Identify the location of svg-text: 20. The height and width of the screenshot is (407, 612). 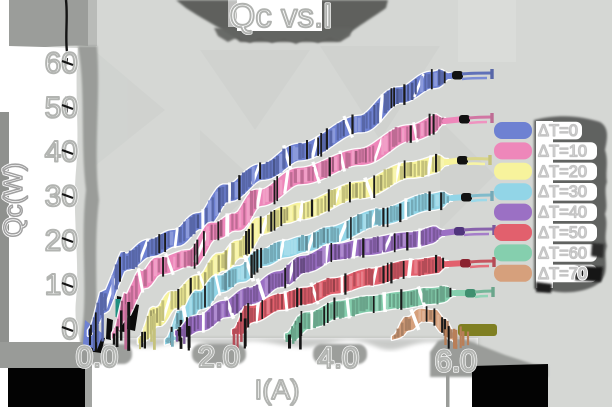
(61, 240).